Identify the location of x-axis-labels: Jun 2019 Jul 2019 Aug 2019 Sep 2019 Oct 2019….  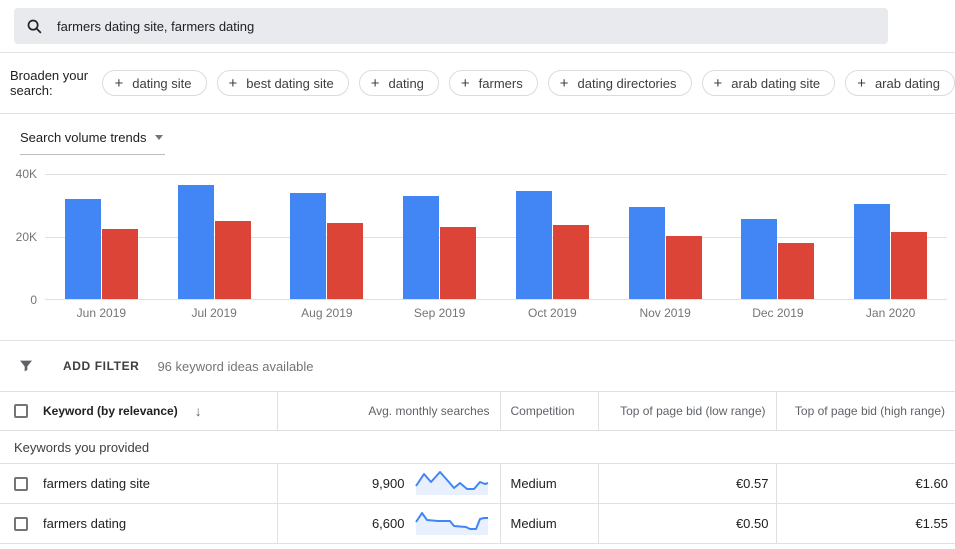
(496, 313).